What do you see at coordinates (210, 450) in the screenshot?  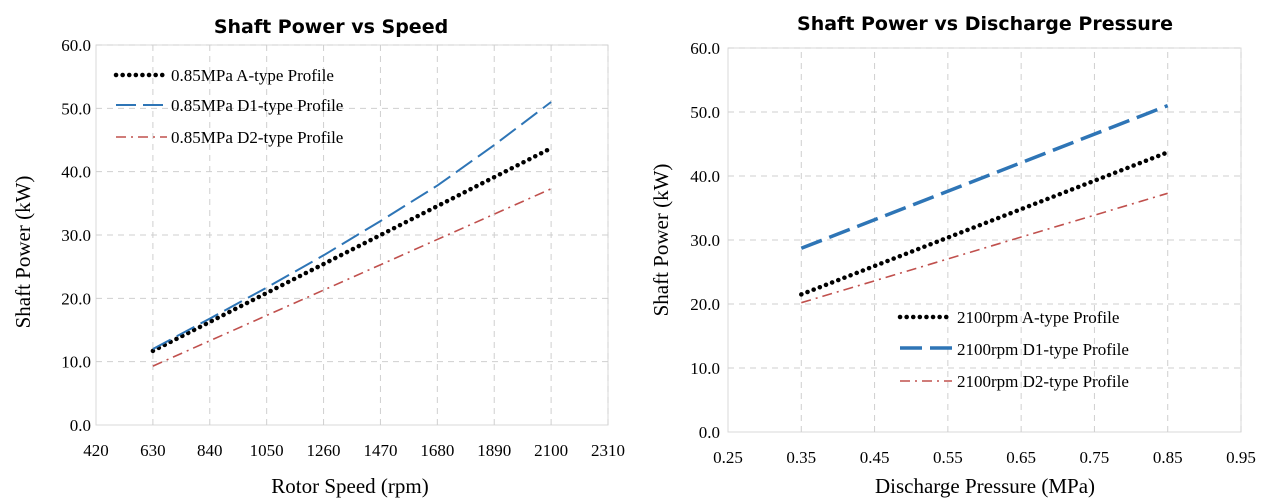 I see `x-tick-label: 840` at bounding box center [210, 450].